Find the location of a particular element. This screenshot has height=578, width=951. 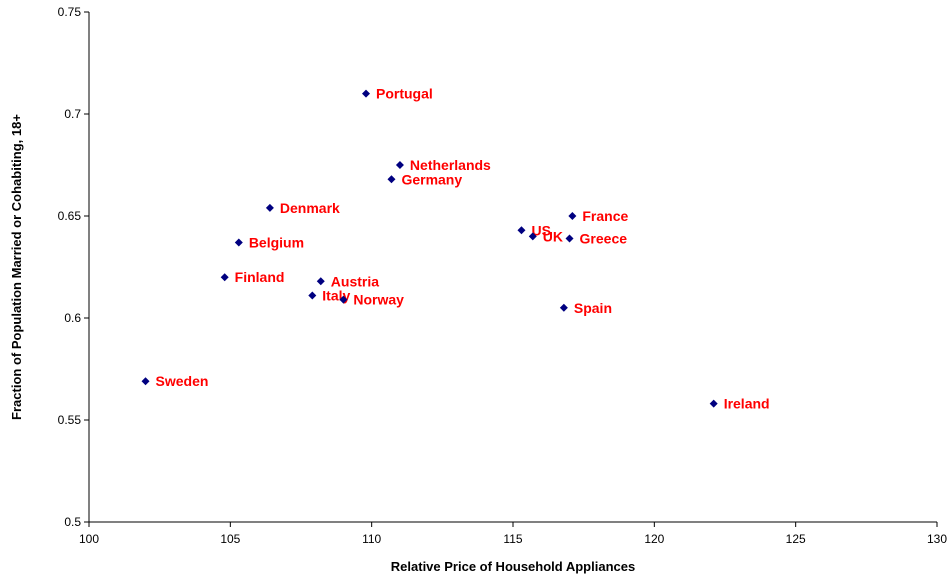

y-axis-ticks: 0.5 0.55 0.6 0.65 0.7 0.75 is located at coordinates (73, 267).